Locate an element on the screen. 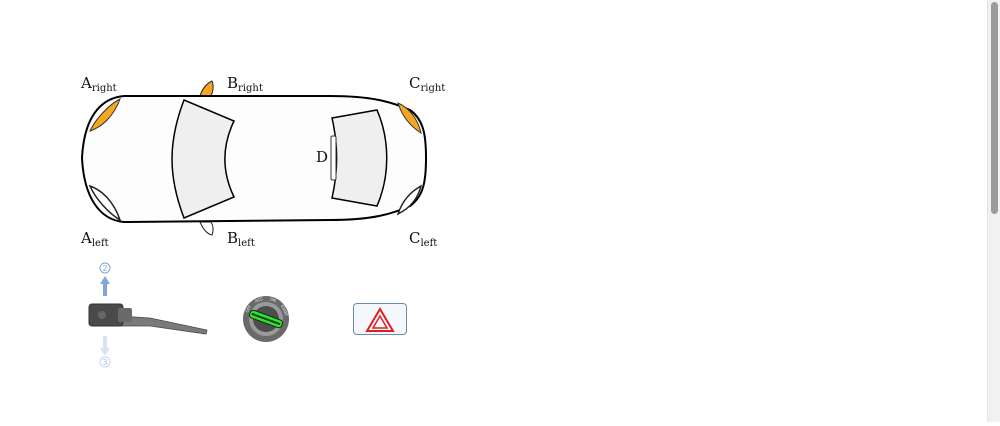 The image size is (1000, 426). hazard-triangle-icon is located at coordinates (380, 319).